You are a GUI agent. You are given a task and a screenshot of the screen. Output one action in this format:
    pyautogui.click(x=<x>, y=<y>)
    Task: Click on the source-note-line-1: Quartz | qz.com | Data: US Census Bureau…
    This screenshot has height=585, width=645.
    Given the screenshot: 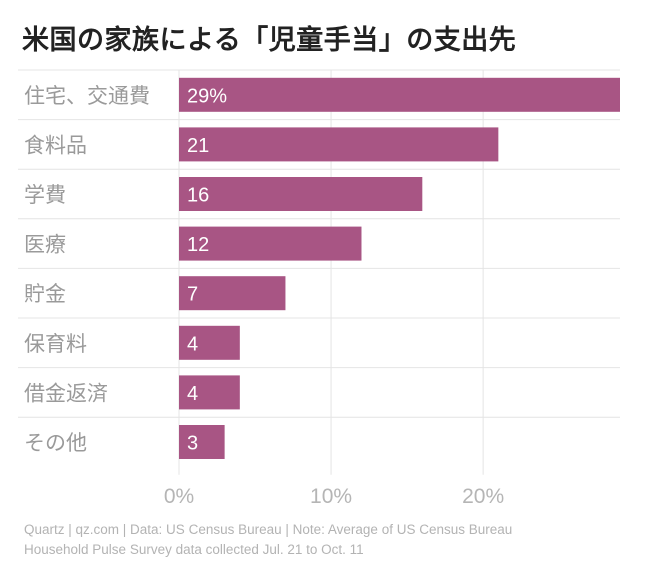 What is the action you would take?
    pyautogui.click(x=268, y=529)
    